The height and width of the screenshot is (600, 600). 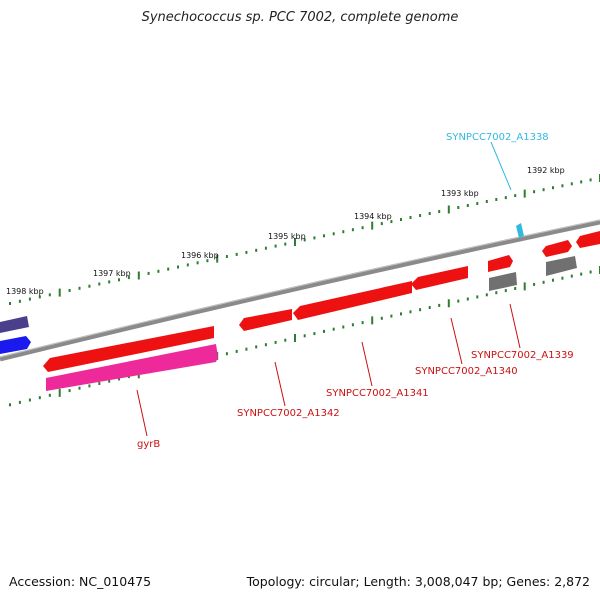 What do you see at coordinates (522, 355) in the screenshot?
I see `gene-label: SYNPCC7002_A1339` at bounding box center [522, 355].